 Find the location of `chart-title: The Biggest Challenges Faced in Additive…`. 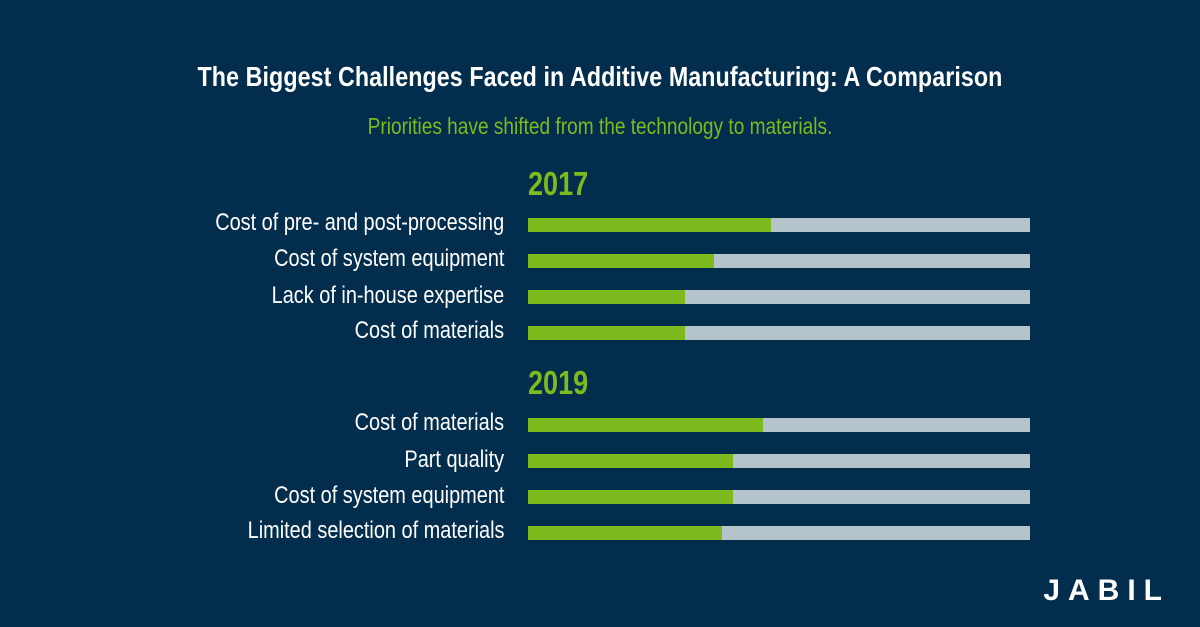

chart-title: The Biggest Challenges Faced in Additive… is located at coordinates (600, 76).